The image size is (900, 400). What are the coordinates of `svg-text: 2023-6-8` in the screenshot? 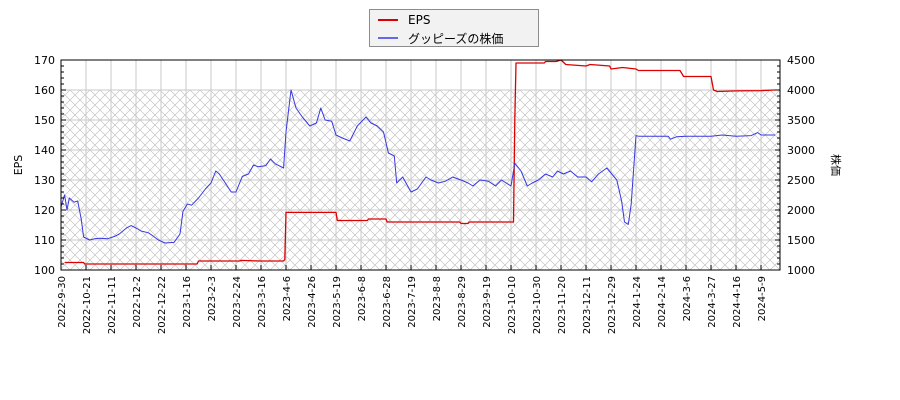 It's located at (362, 298).